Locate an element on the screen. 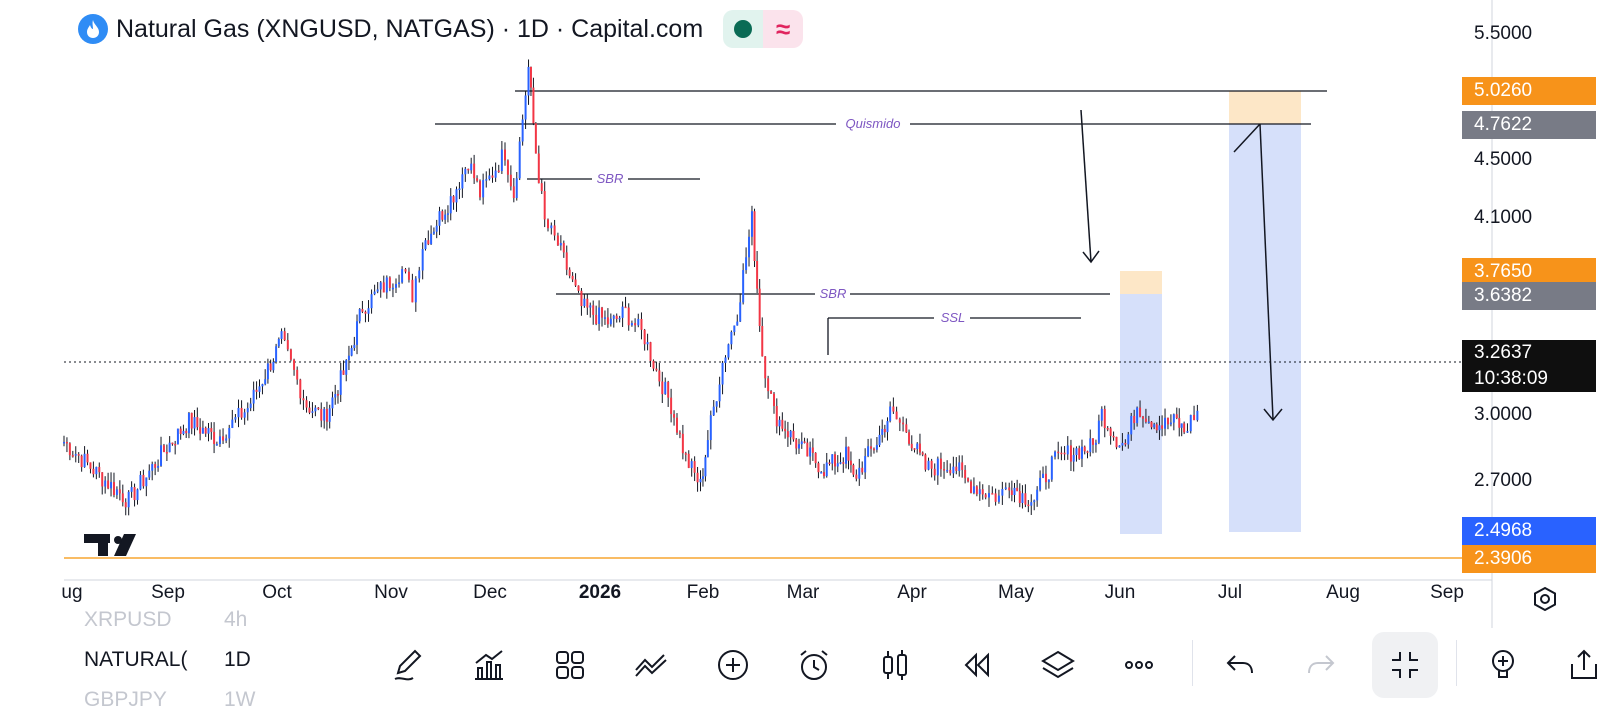 This screenshot has width=1604, height=720. candles-icon is located at coordinates (895, 665).